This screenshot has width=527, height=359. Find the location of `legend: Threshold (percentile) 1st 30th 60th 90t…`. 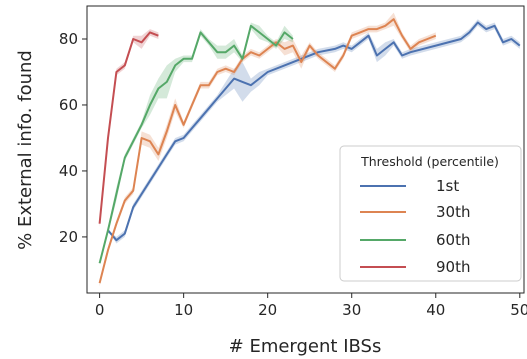

legend: Threshold (percentile) 1st 30th 60th 90t… is located at coordinates (430, 213).